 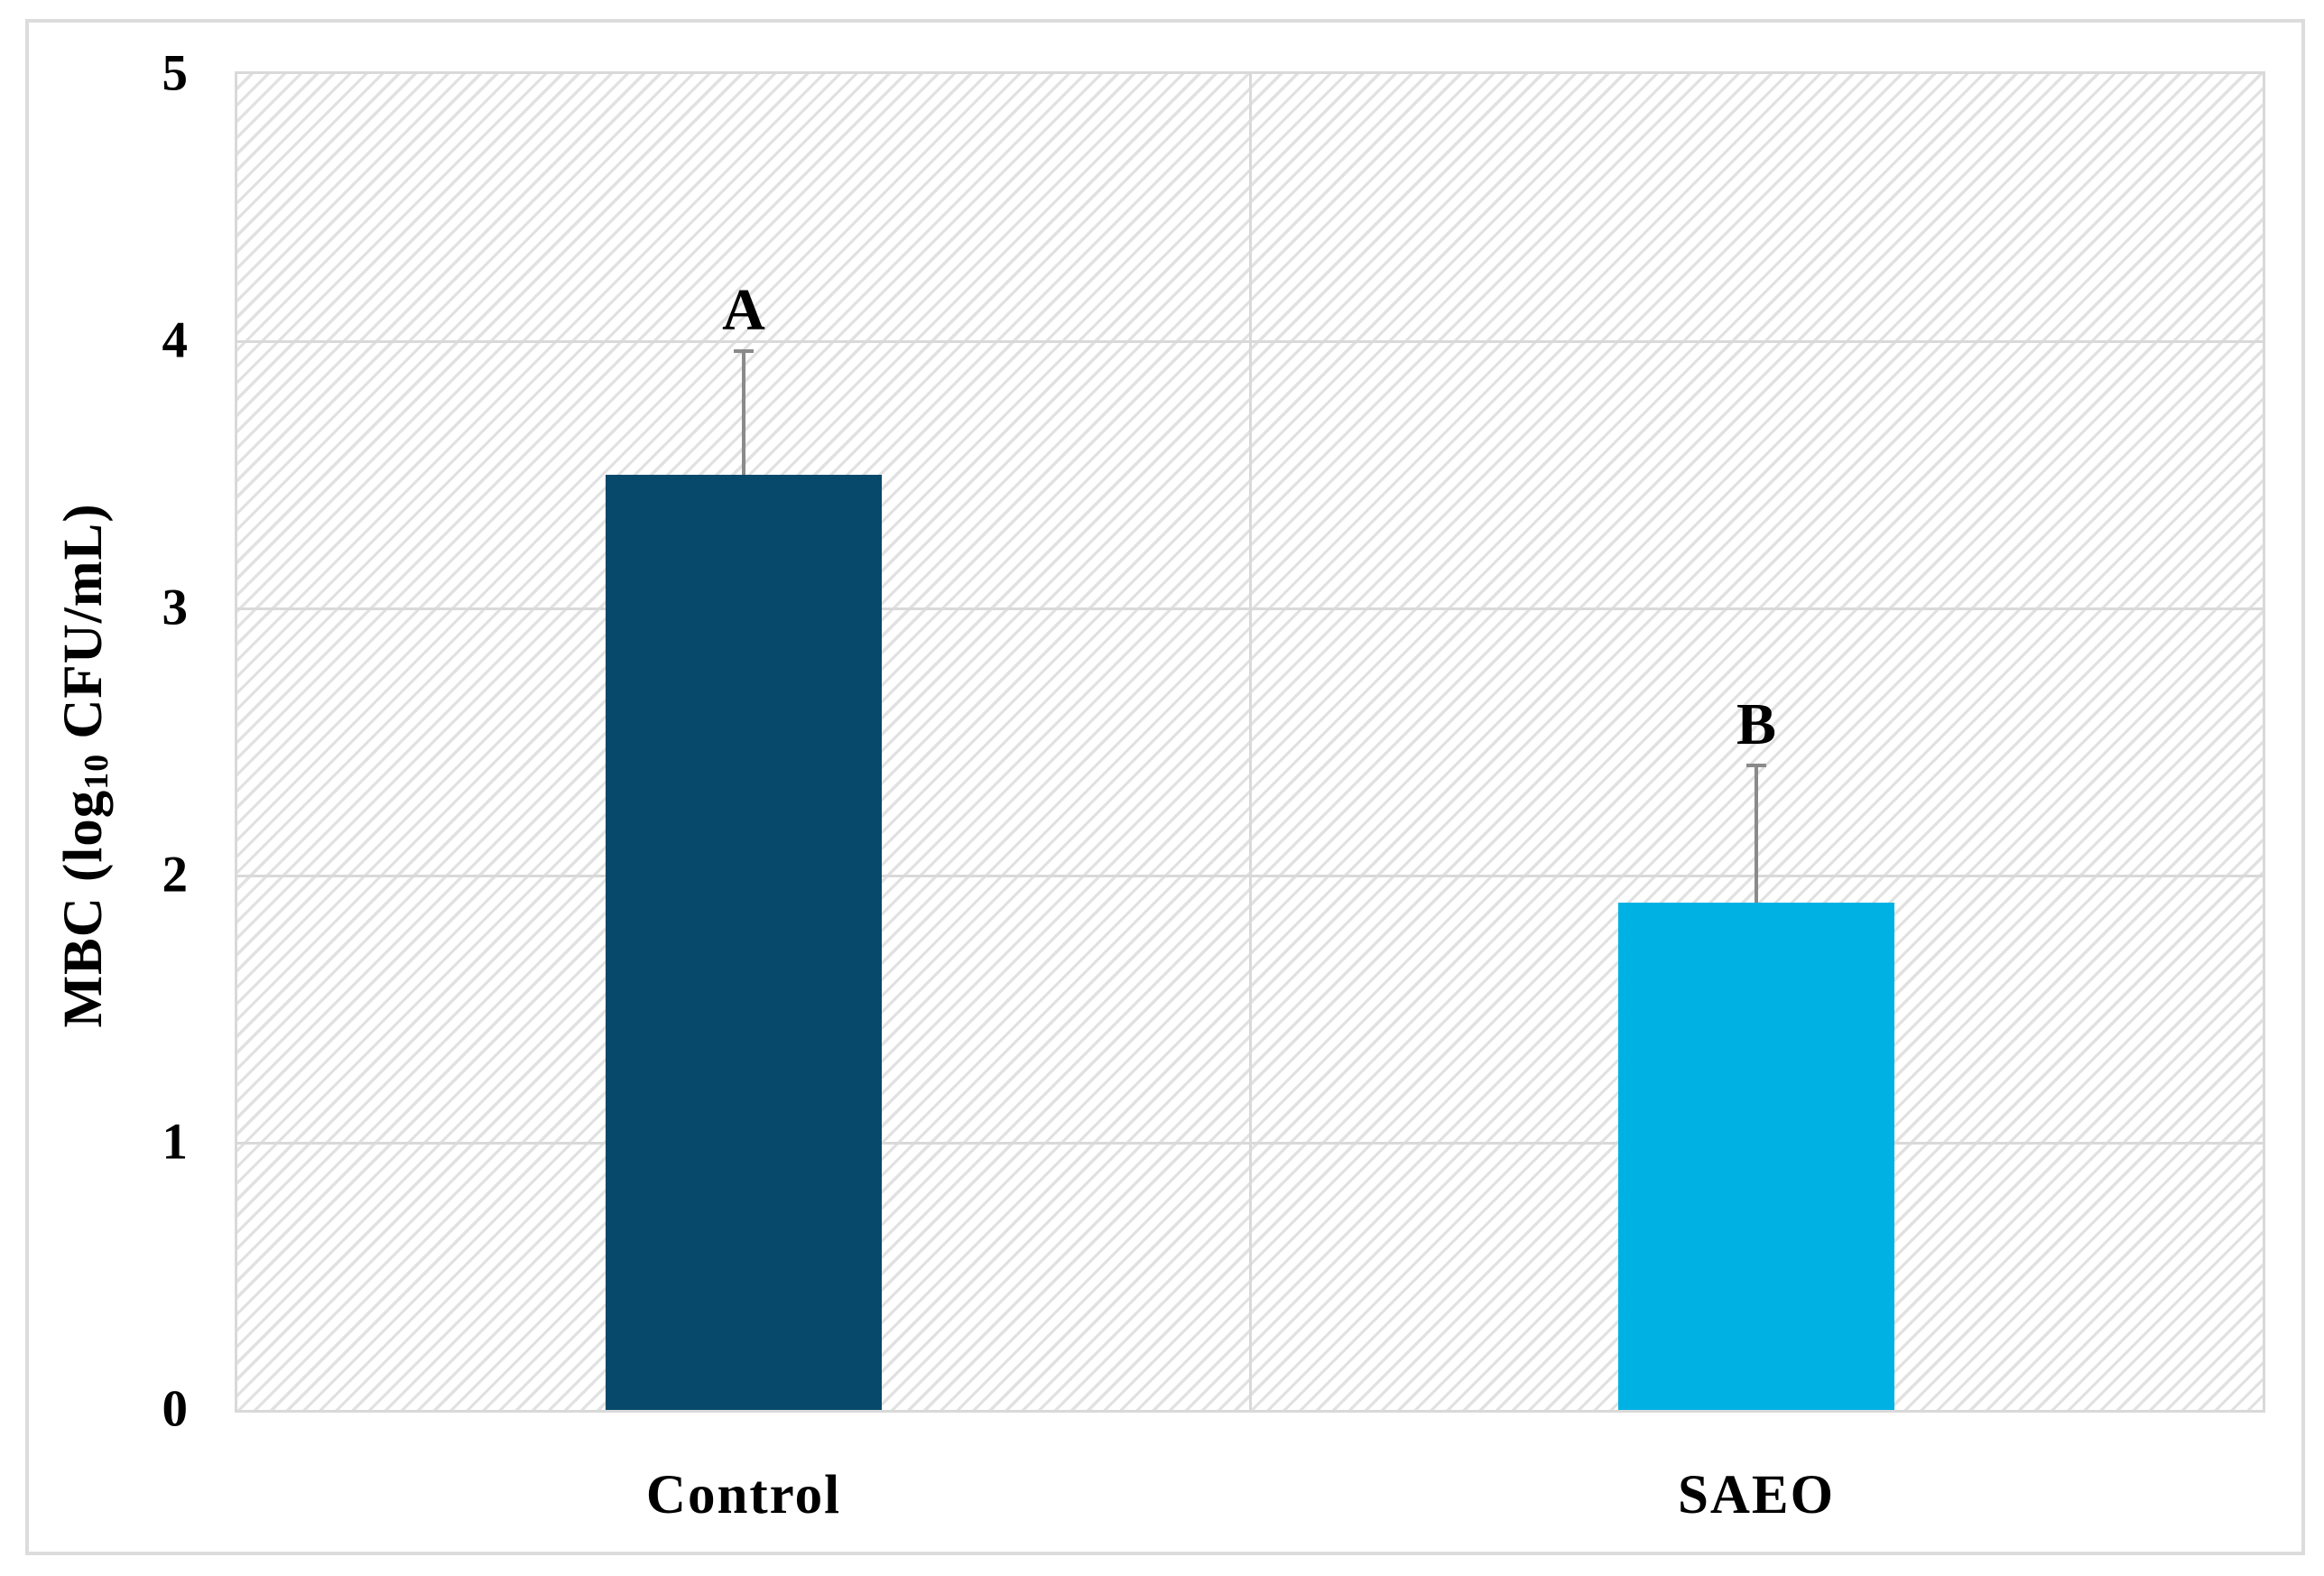 I want to click on error-bar-control, so click(x=744, y=411).